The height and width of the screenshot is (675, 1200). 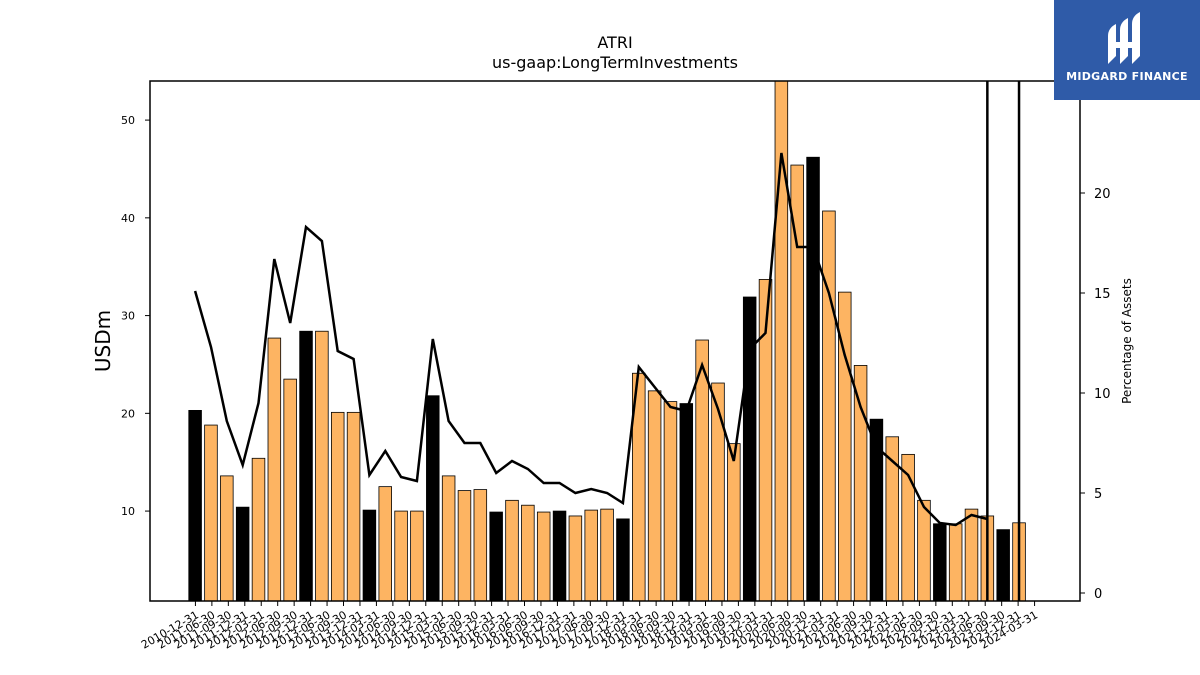 What do you see at coordinates (1127, 341) in the screenshot?
I see `y2-axis-label: Percentage of Assets` at bounding box center [1127, 341].